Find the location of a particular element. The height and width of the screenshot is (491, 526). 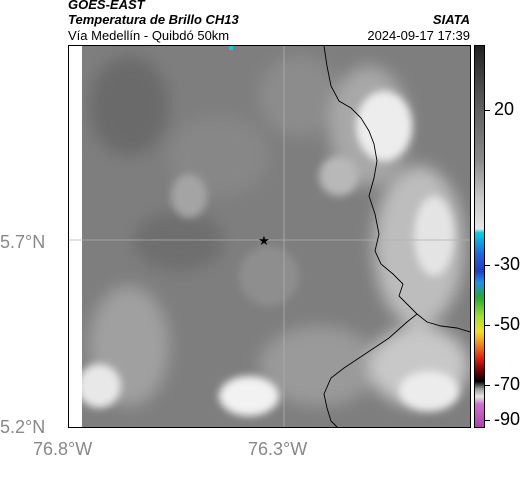

colorbar-label: -50 is located at coordinates (507, 324).